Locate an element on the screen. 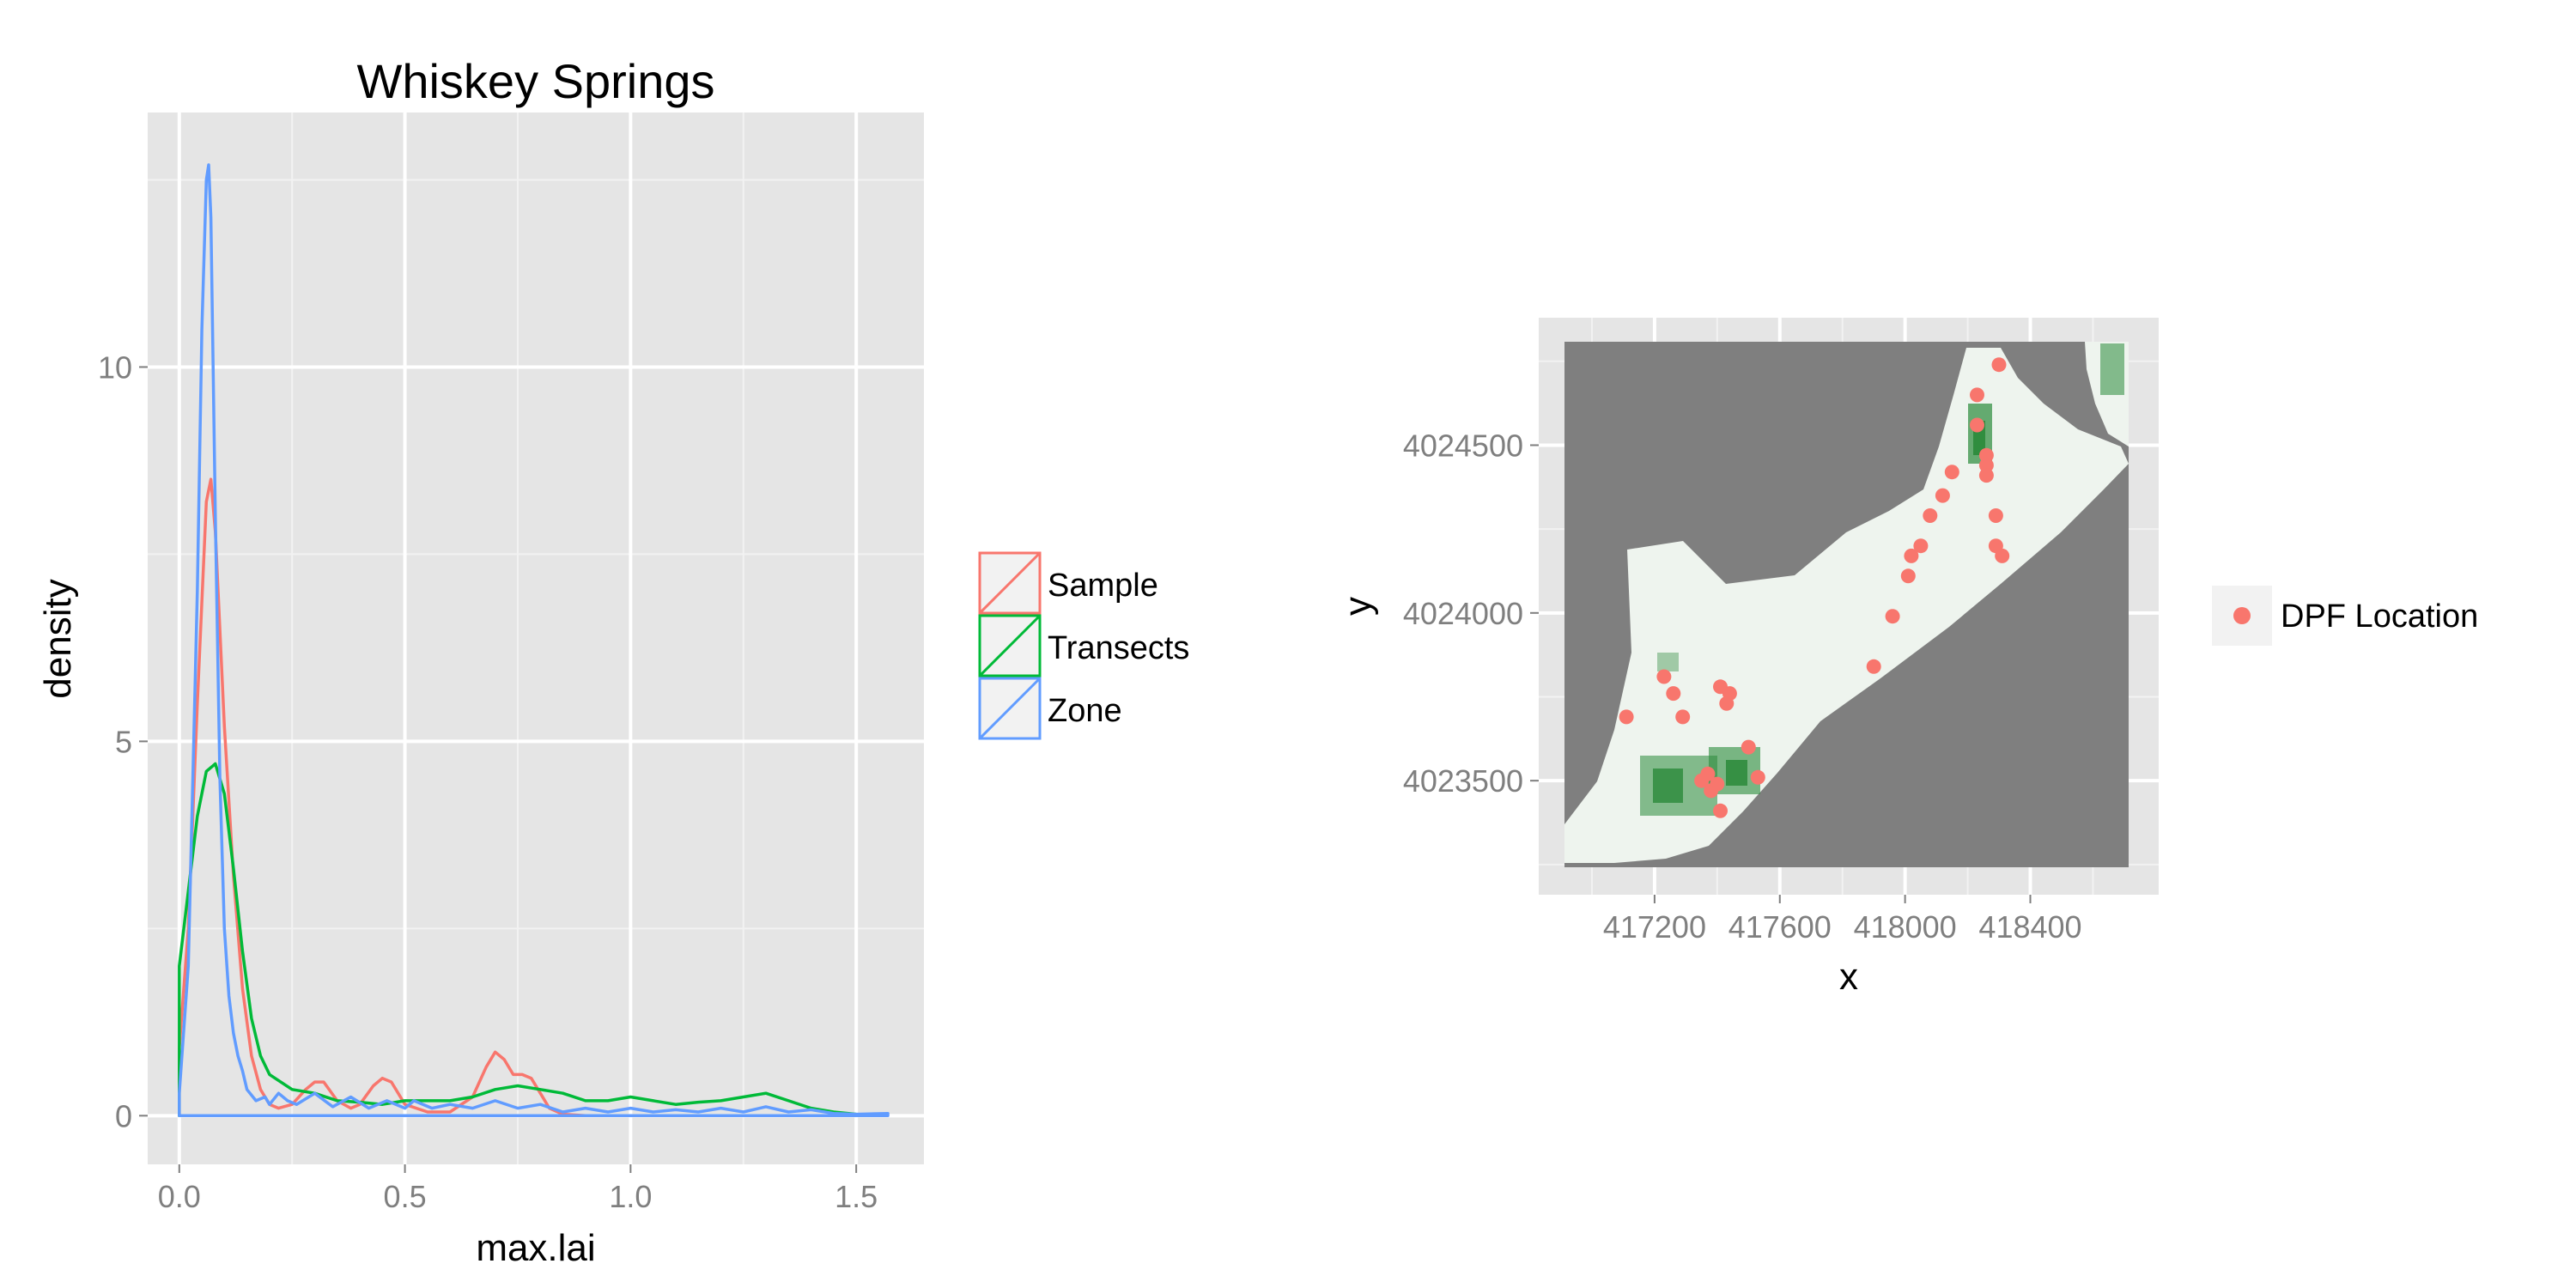  x-tick-label: 0.0 is located at coordinates (180, 1196).